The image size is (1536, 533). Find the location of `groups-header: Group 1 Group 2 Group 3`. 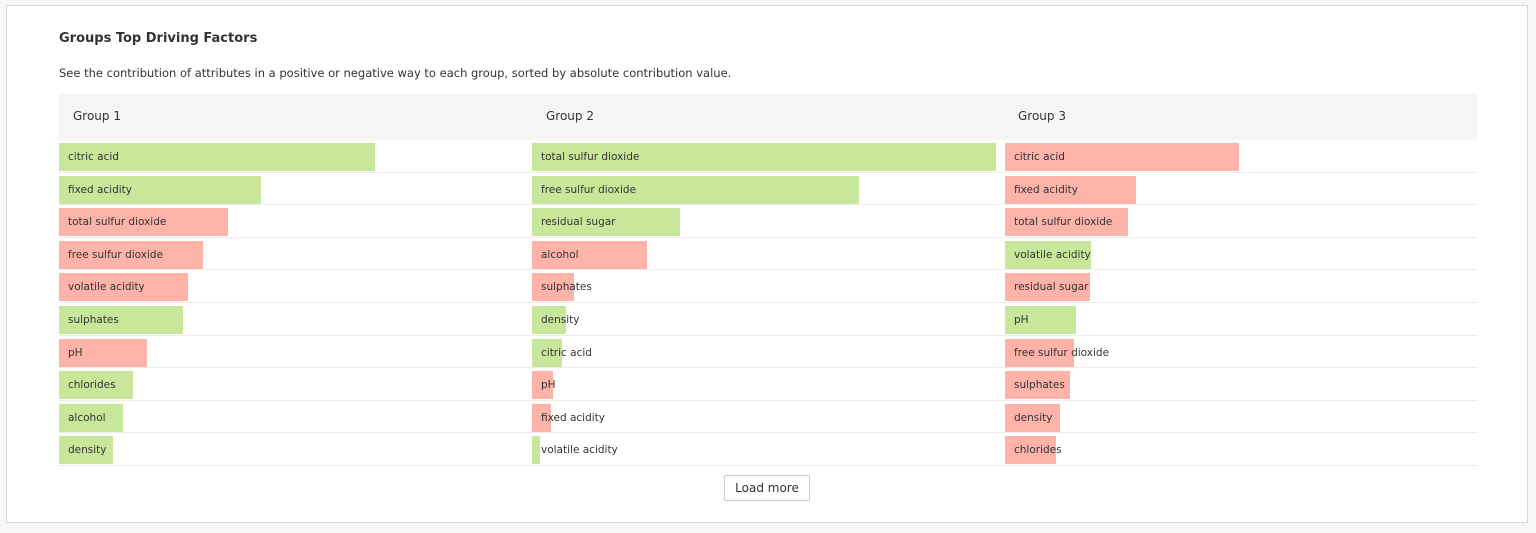

groups-header: Group 1 Group 2 Group 3 is located at coordinates (768, 117).